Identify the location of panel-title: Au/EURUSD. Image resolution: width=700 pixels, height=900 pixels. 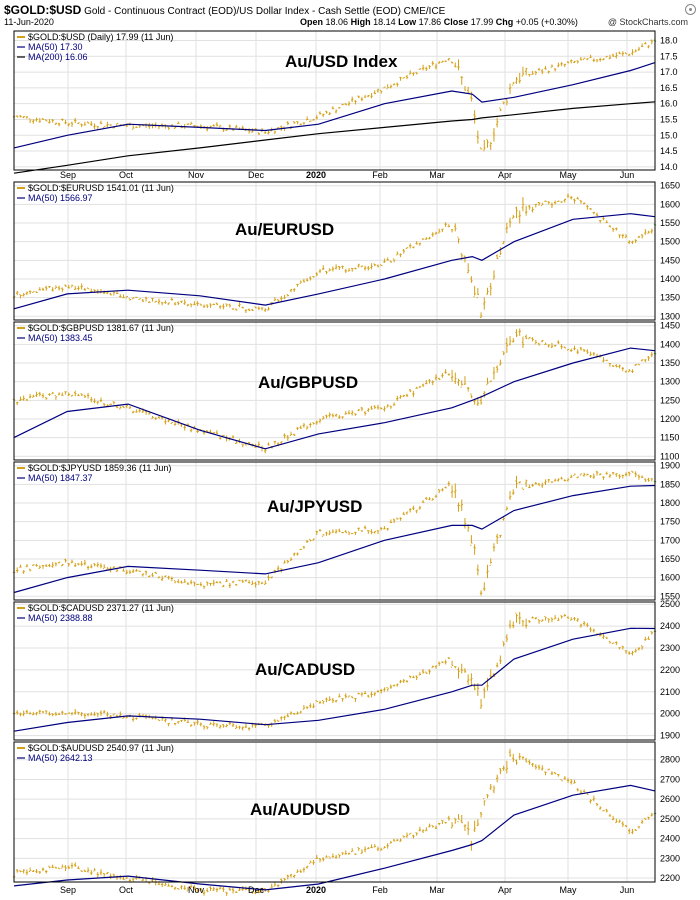
(284, 229).